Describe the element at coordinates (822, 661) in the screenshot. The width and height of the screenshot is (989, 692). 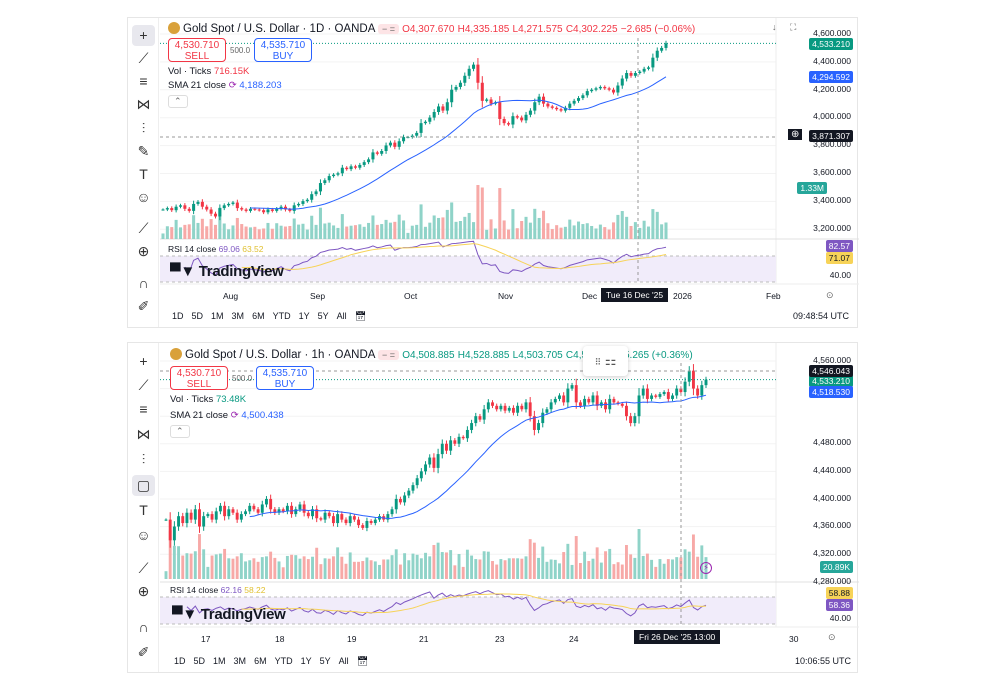
I see `clock: 10:06:55 UTC` at that location.